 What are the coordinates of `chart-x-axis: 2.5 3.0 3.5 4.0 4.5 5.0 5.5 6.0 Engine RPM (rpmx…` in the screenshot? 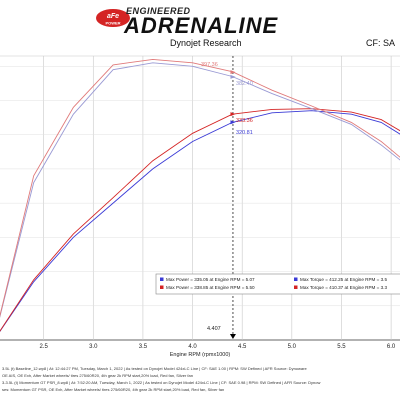 It's located at (217, 351).